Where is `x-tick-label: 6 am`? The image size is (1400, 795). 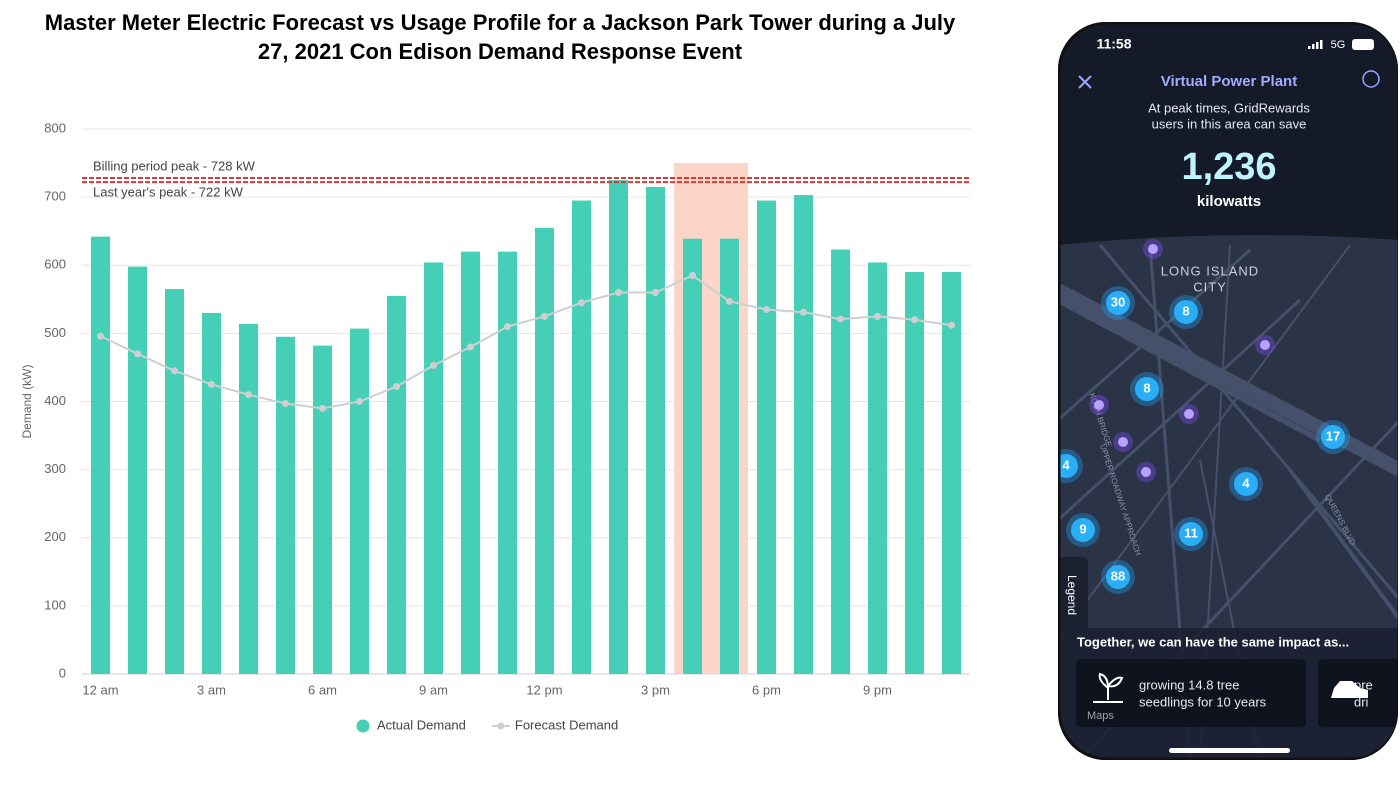 x-tick-label: 6 am is located at coordinates (322, 689).